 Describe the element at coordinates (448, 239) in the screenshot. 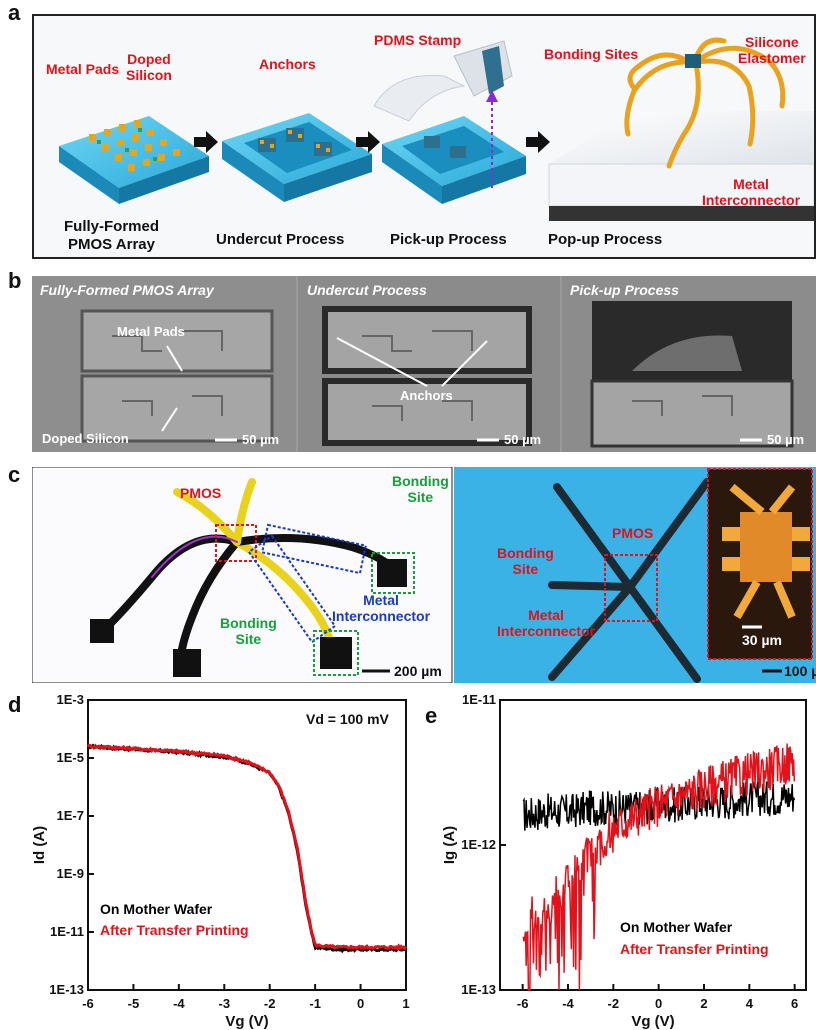

I see `caption-pickup: Pick-up Process` at that location.